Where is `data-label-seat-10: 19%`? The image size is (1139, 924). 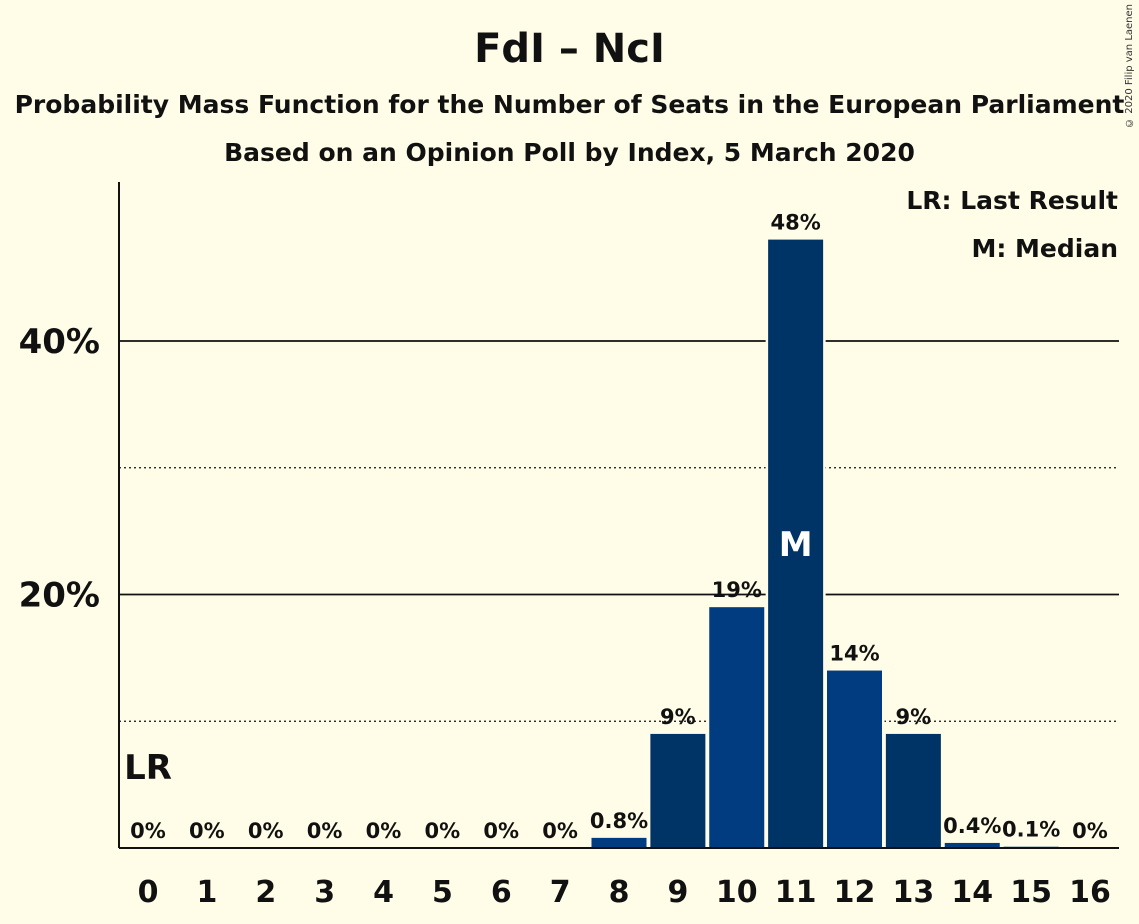 data-label-seat-10: 19% is located at coordinates (737, 590).